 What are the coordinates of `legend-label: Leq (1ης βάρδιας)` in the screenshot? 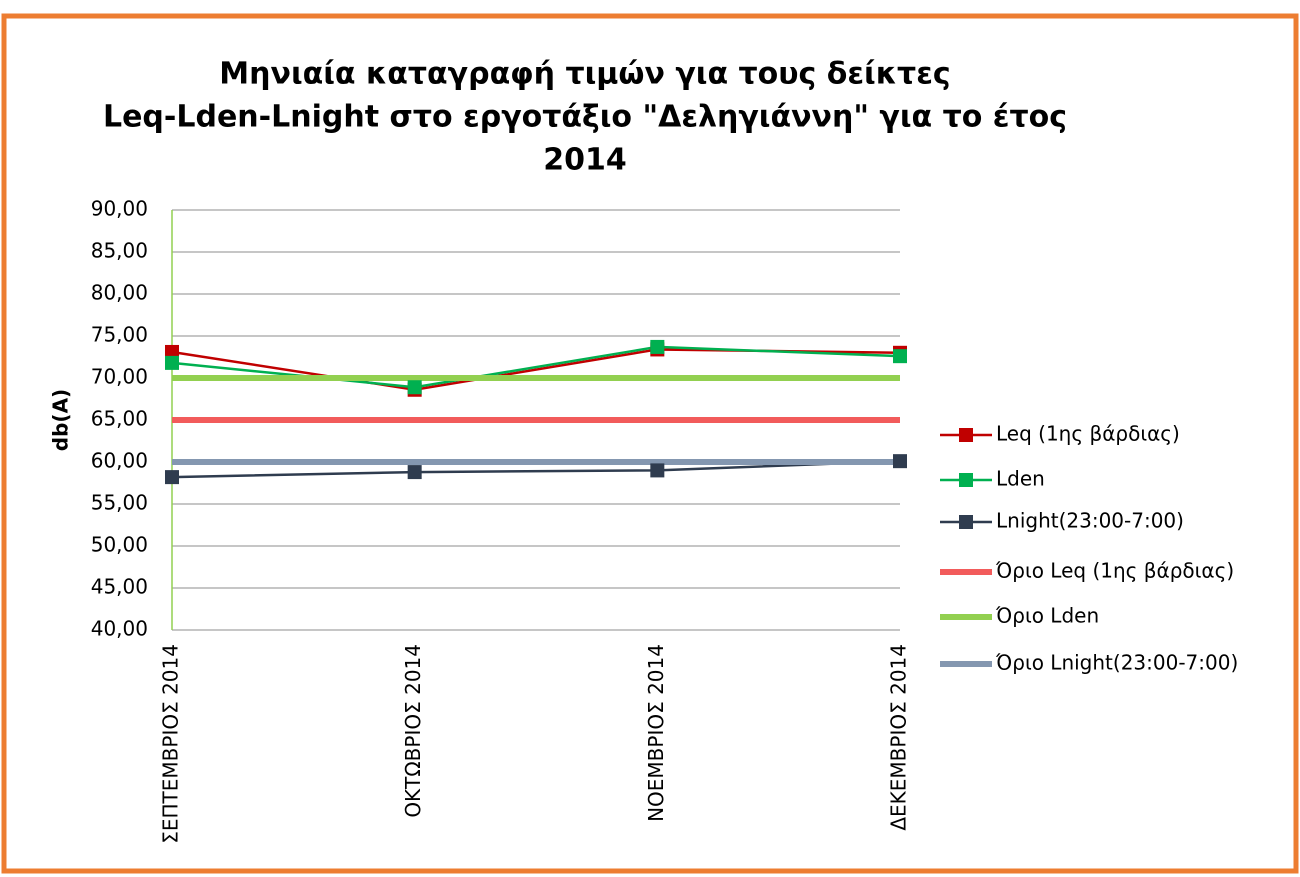 It's located at (1088, 434).